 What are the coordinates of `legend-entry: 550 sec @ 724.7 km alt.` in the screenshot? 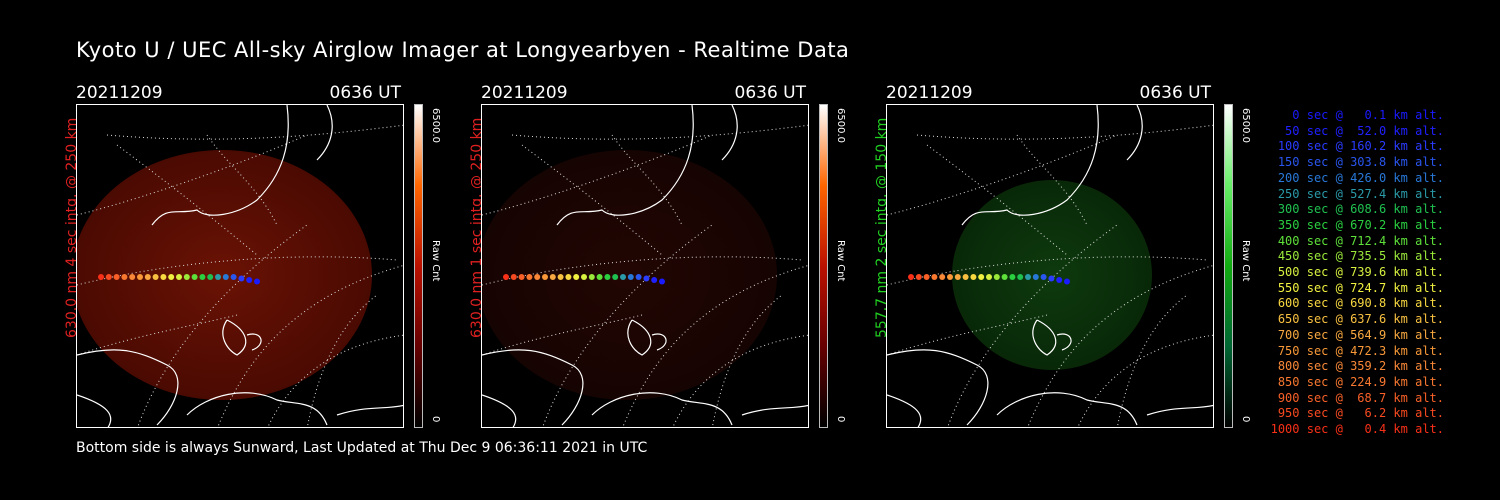 It's located at (1360, 287).